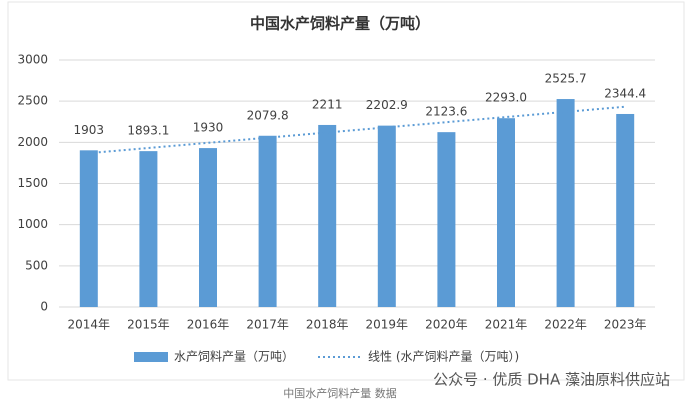  What do you see at coordinates (32, 183) in the screenshot?
I see `y-tick-label: 1500` at bounding box center [32, 183].